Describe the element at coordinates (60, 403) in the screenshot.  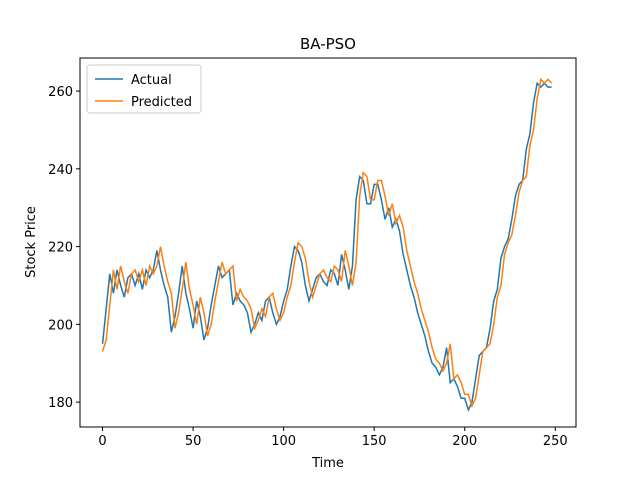
I see `y-tick-label: 180` at that location.